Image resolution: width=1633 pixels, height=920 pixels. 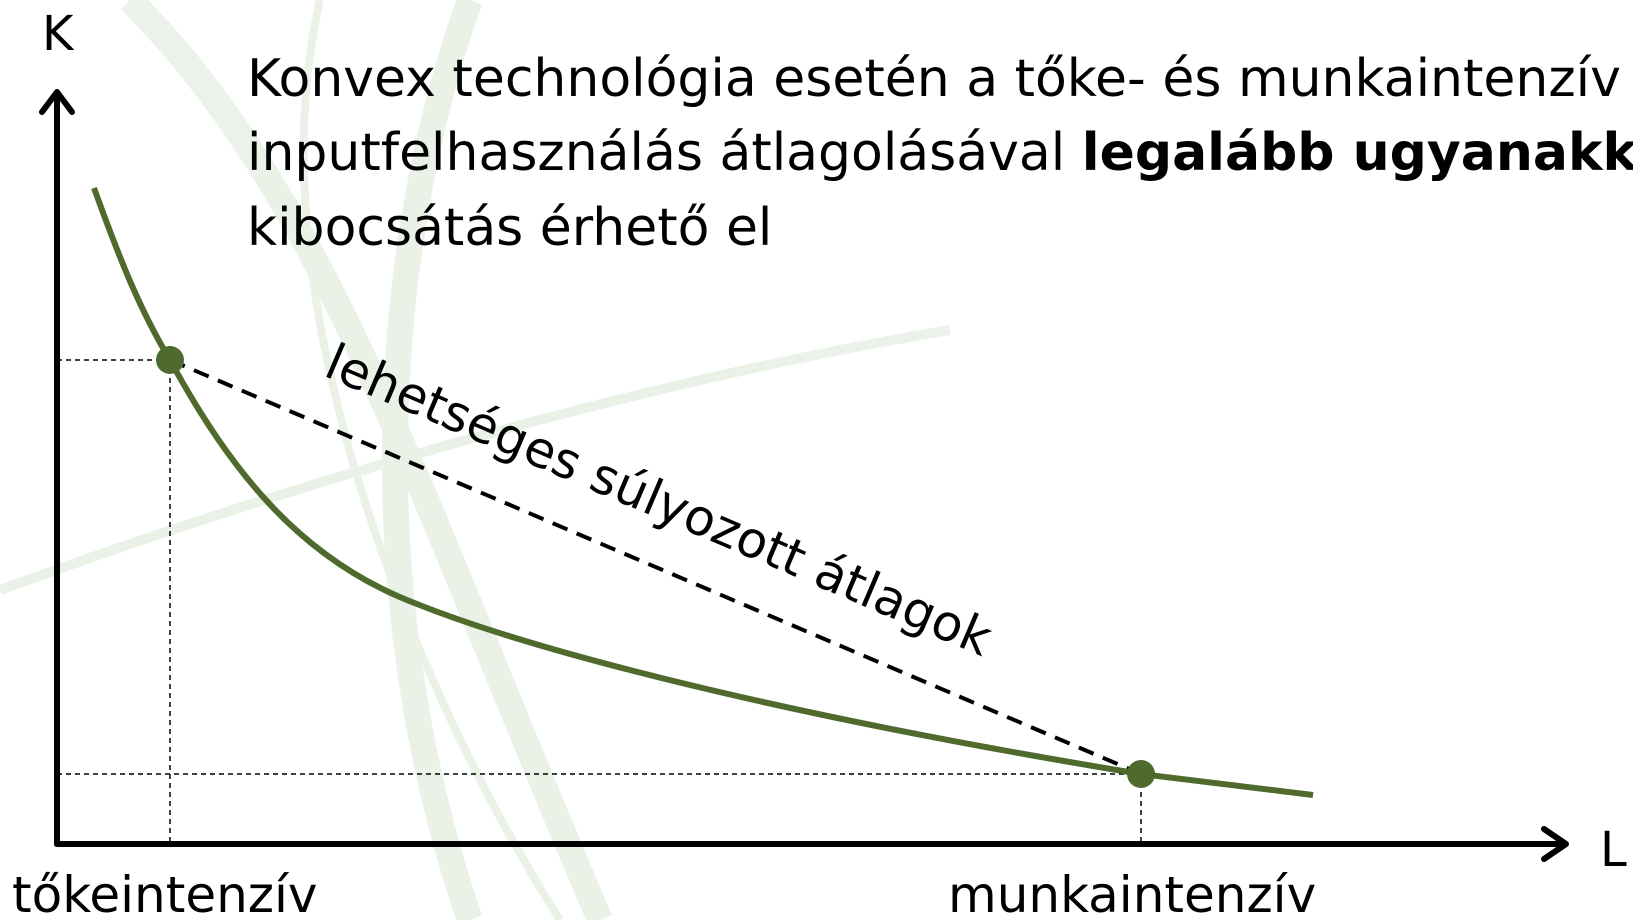 What do you see at coordinates (1132, 893) in the screenshot?
I see `right-point-label: munkaintenzív` at bounding box center [1132, 893].